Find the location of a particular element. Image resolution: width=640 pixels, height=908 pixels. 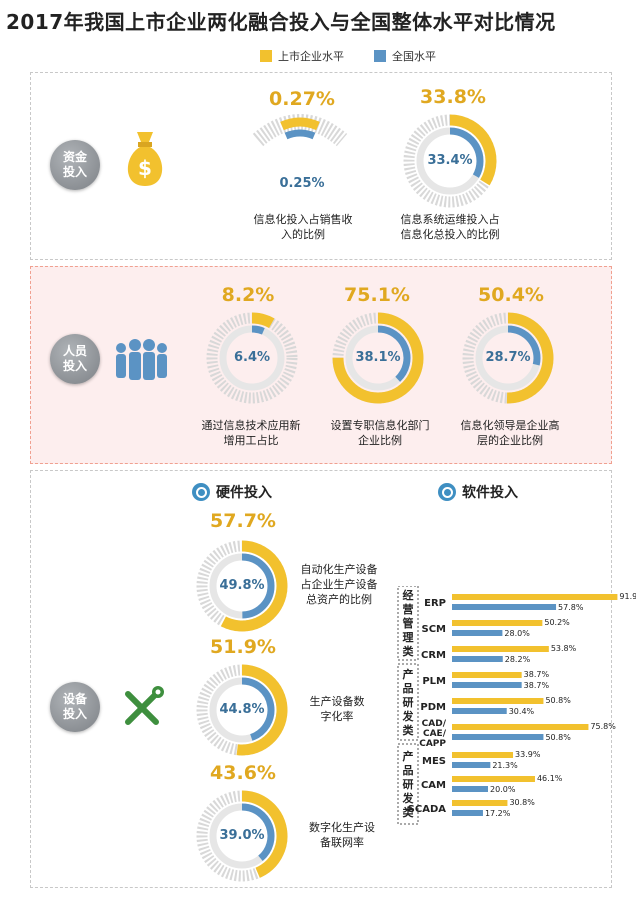

people-3-ring-listed-arc is located at coordinates (530, 358).